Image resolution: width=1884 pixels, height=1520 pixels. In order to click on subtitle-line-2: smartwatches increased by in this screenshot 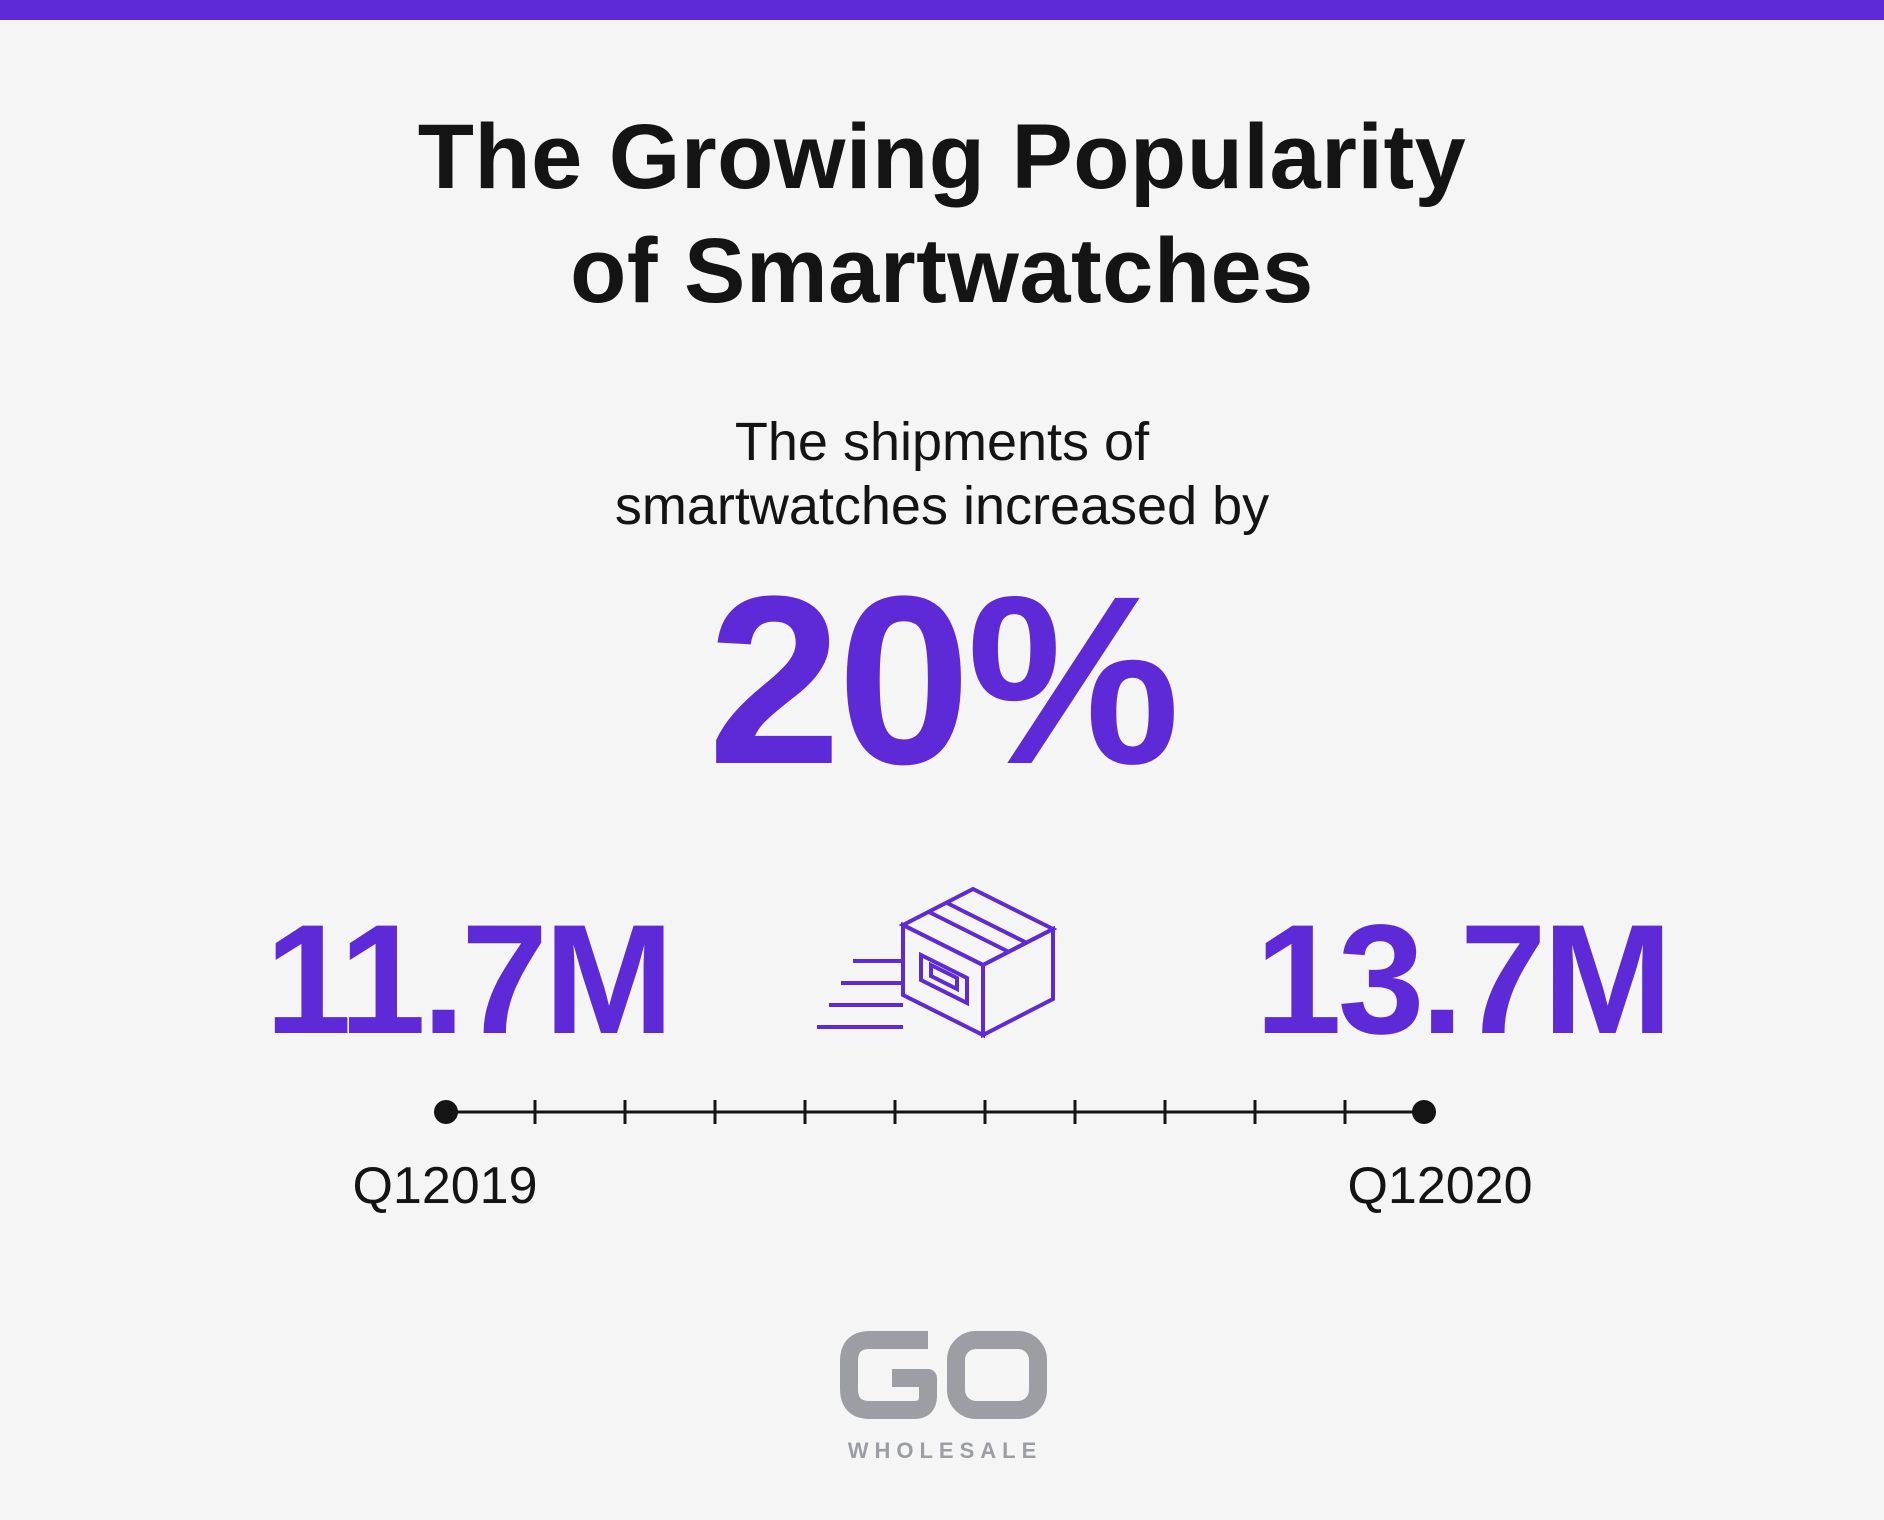, I will do `click(942, 506)`.